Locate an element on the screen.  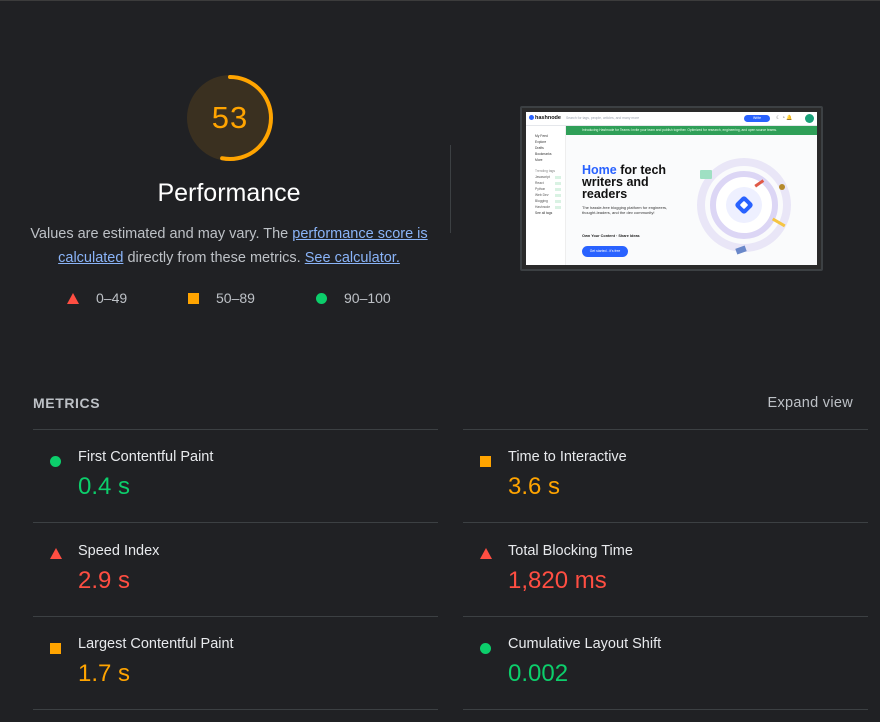
thumbnail-hero-own: Own Your Content · Share Ideas is located at coordinates (611, 236).